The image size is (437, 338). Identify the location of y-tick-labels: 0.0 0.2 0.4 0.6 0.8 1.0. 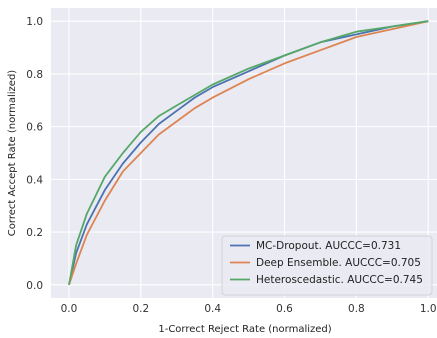
(34, 154).